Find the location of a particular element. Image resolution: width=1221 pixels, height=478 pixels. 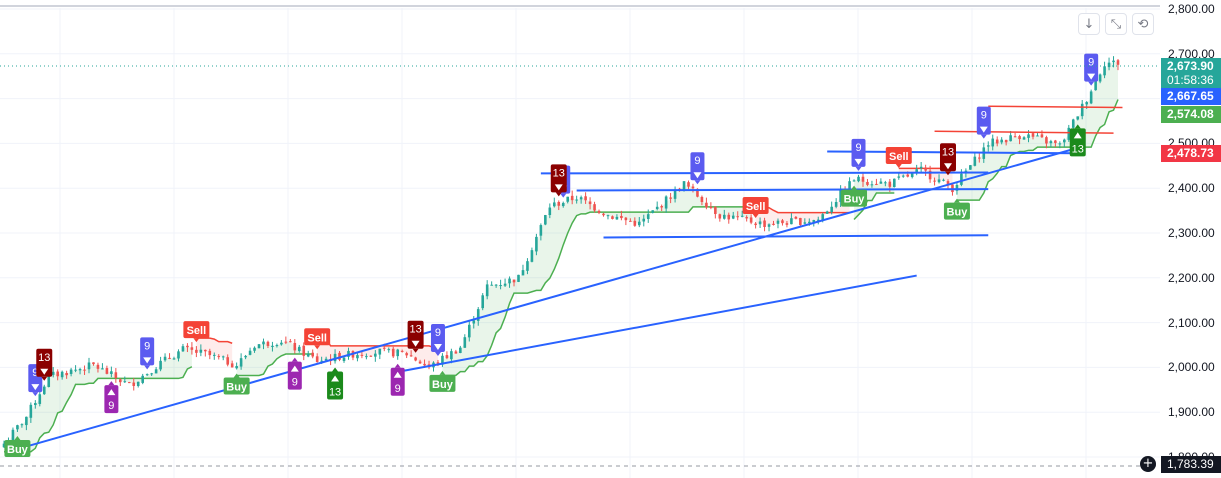

sell-signal-text: Sell is located at coordinates (317, 338).